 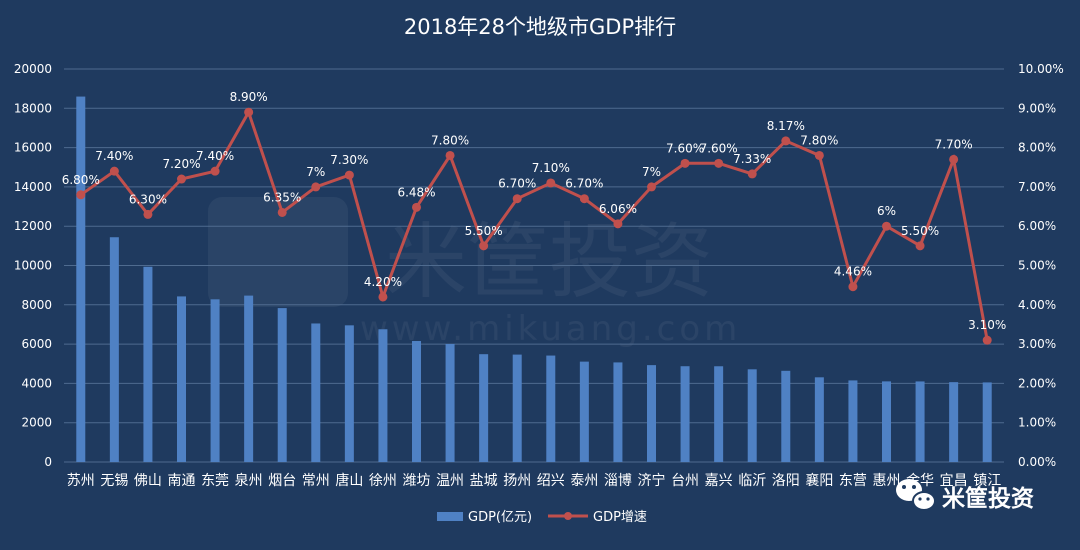 What do you see at coordinates (1041, 69) in the screenshot?
I see `right-axis-tick: 10.00%` at bounding box center [1041, 69].